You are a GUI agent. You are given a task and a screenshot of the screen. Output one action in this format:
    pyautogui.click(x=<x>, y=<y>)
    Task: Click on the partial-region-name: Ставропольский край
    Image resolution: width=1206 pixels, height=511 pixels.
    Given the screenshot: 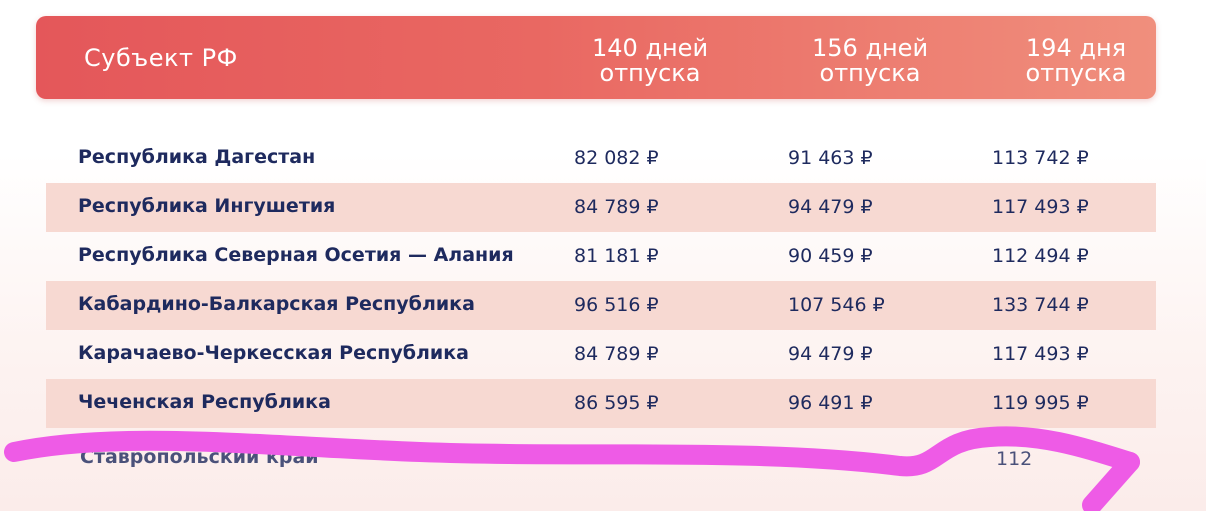 What is the action you would take?
    pyautogui.click(x=199, y=457)
    